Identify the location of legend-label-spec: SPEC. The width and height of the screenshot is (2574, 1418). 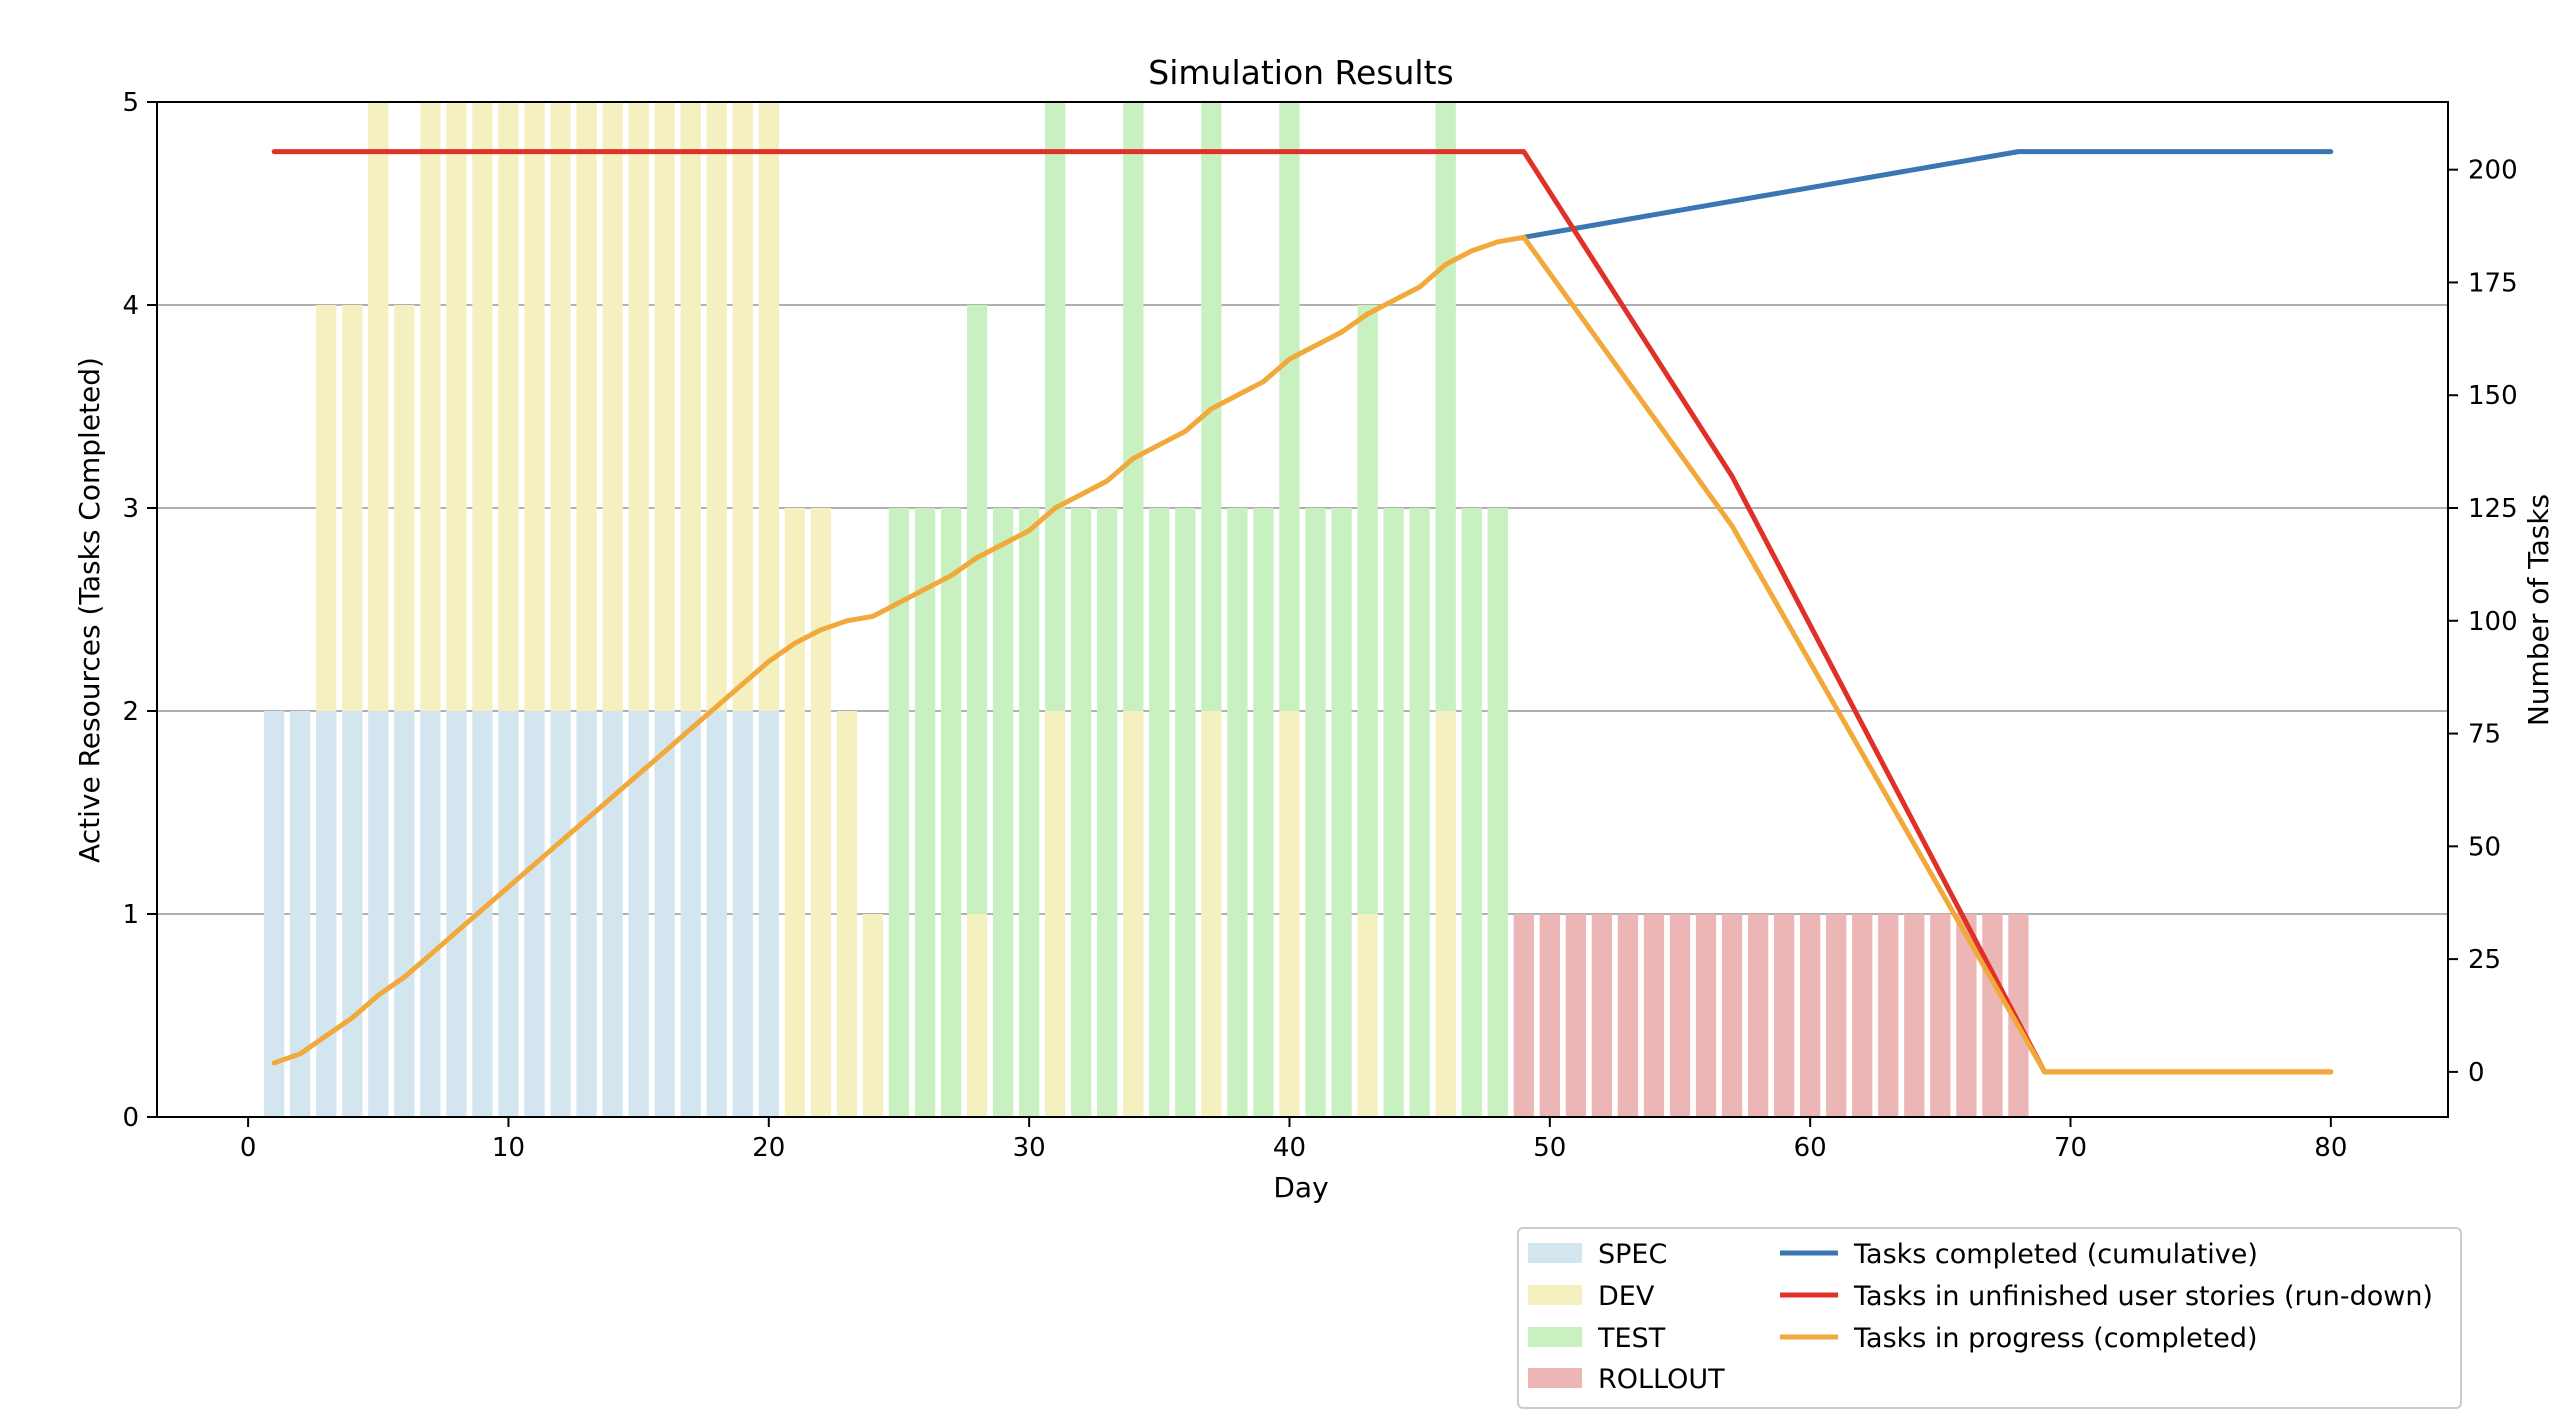
(1632, 1254).